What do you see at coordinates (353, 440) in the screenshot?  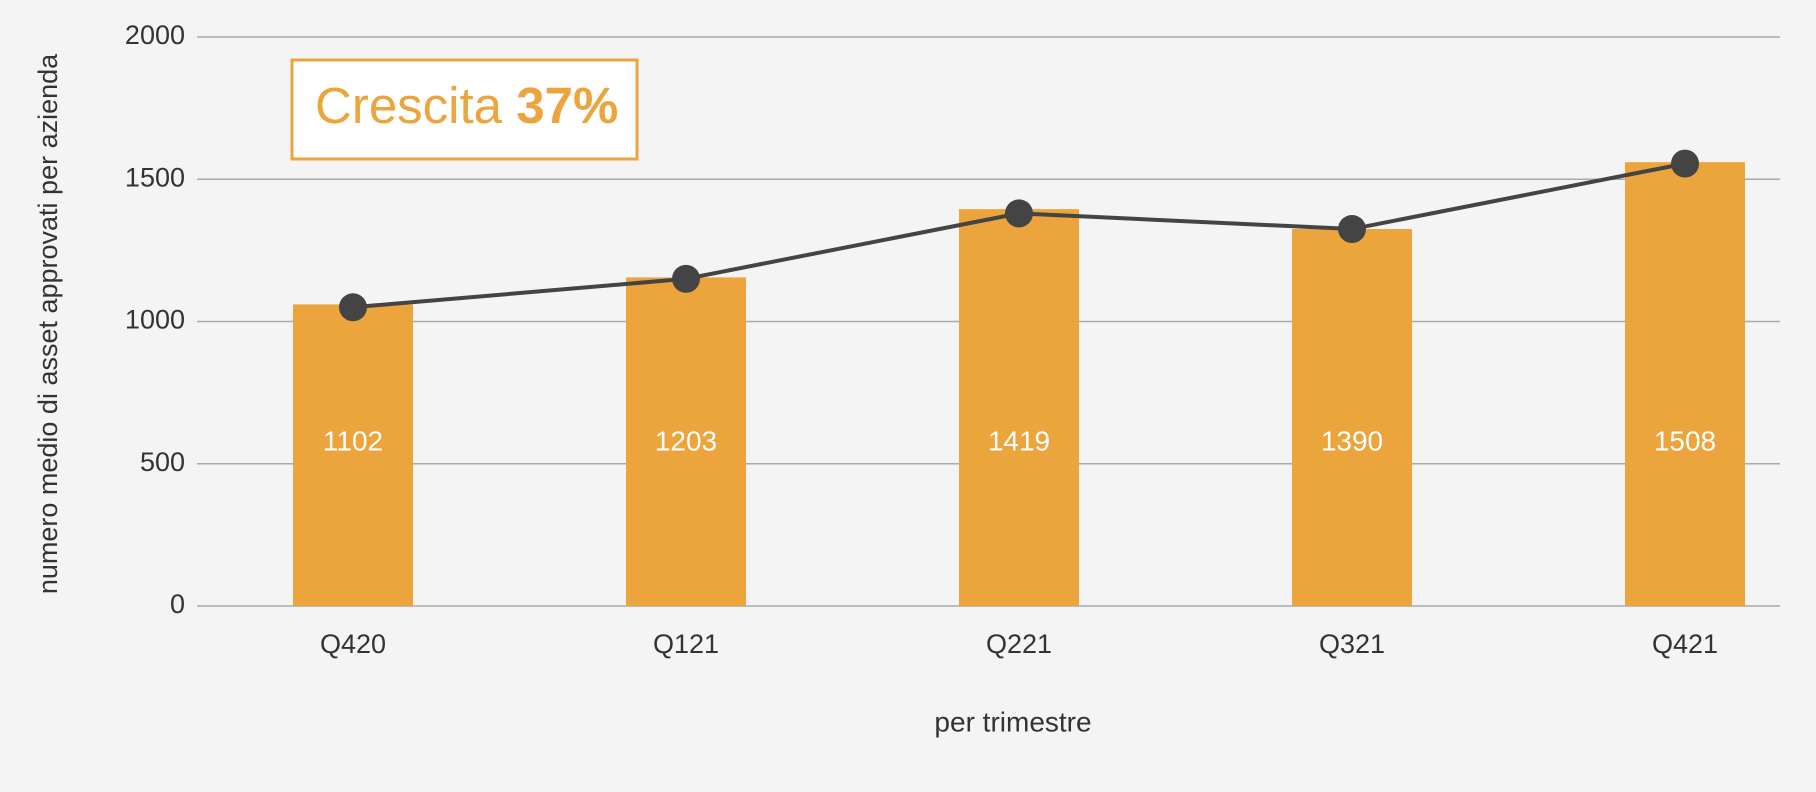 I see `bar-annotation: 1102` at bounding box center [353, 440].